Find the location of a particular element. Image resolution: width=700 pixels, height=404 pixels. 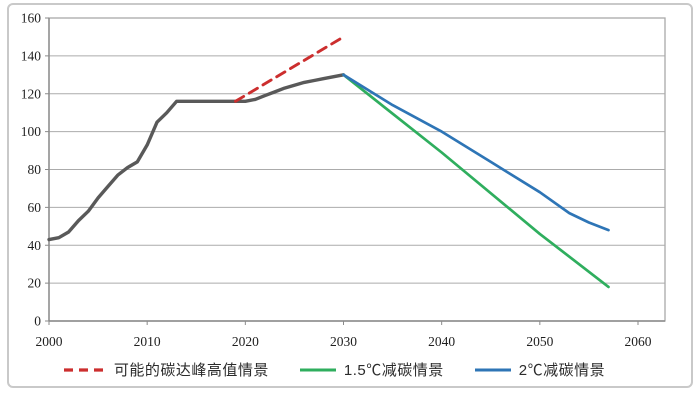

x-axis-tick-label: 2050 is located at coordinates (539, 341).